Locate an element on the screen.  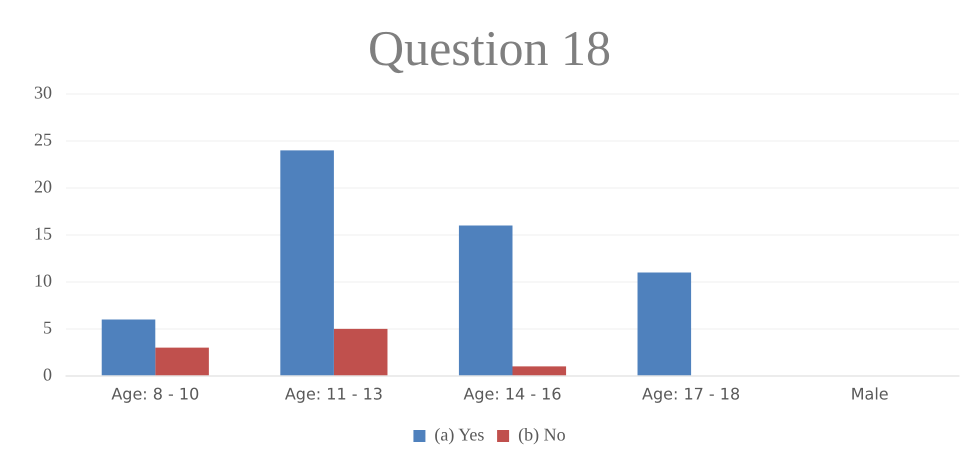
x-tick-label: Age: 8 - 10 is located at coordinates (155, 394).